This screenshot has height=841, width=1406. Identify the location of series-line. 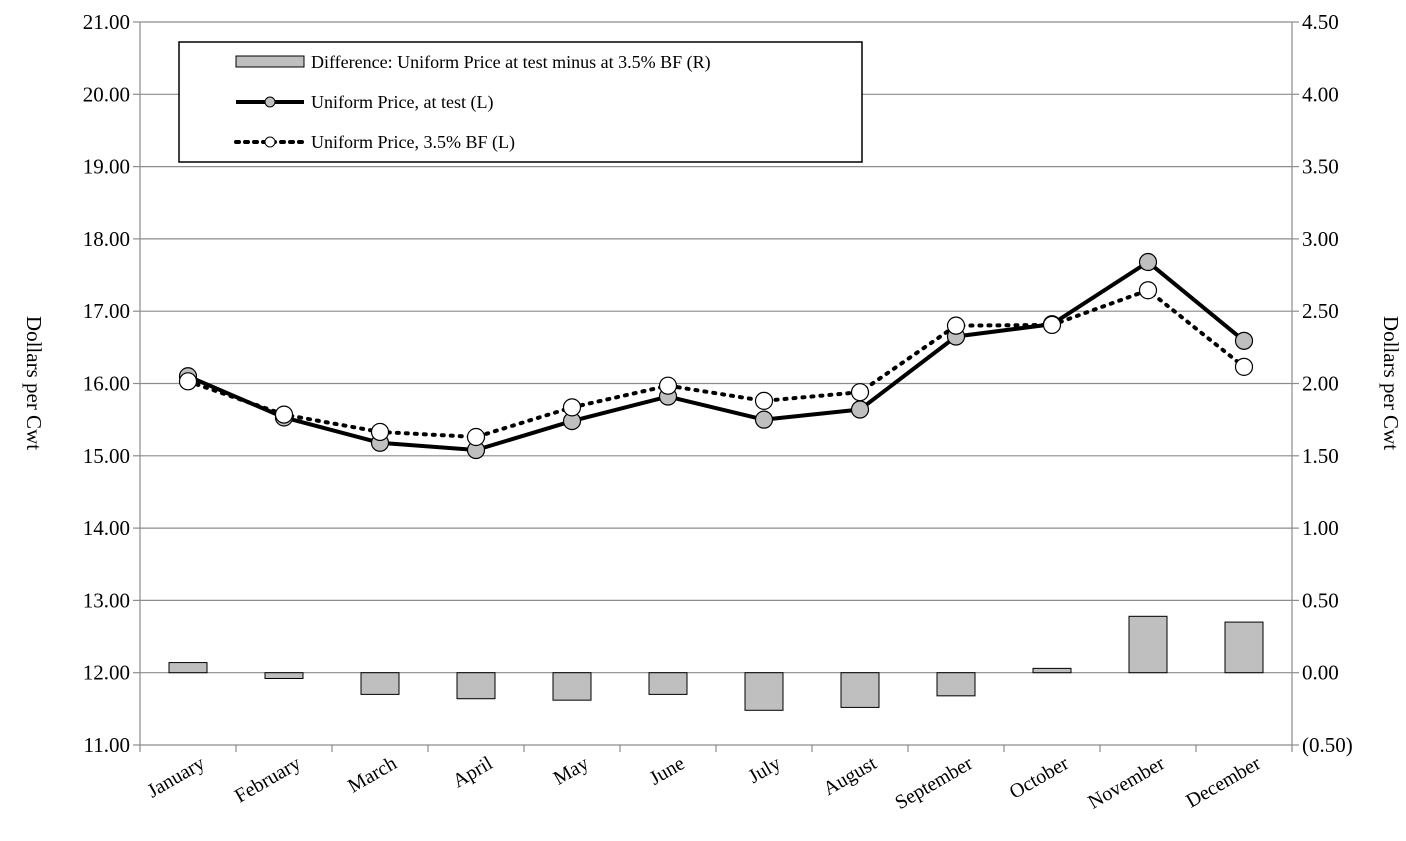
(716, 364).